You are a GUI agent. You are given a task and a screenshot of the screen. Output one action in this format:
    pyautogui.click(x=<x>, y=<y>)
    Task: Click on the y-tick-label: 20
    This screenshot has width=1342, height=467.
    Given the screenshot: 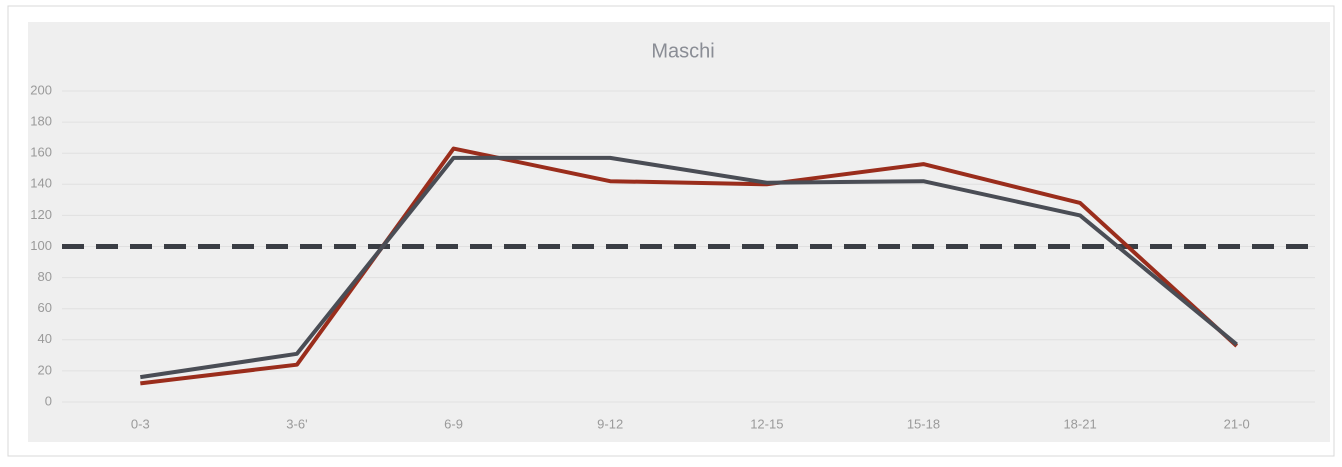 What is the action you would take?
    pyautogui.click(x=45, y=369)
    